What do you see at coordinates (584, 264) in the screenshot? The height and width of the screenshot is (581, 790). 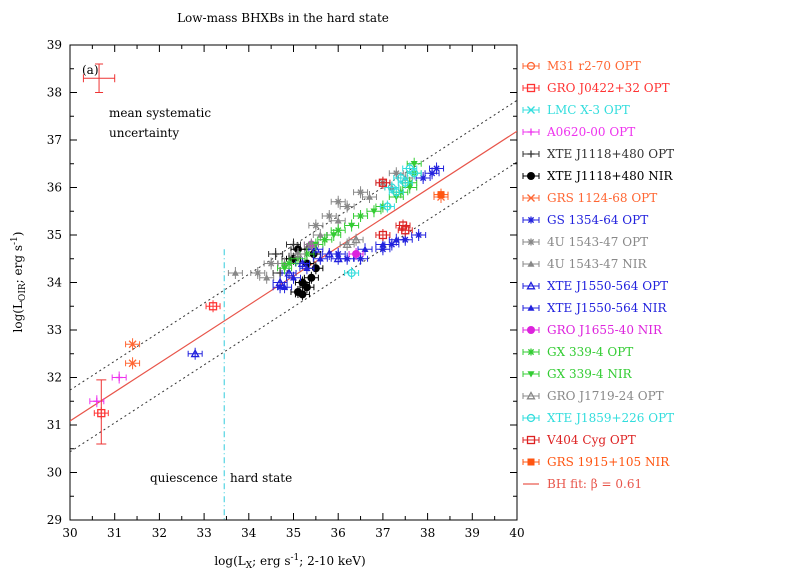 I see `legend-entry: 4U 1543-47 NIR` at bounding box center [584, 264].